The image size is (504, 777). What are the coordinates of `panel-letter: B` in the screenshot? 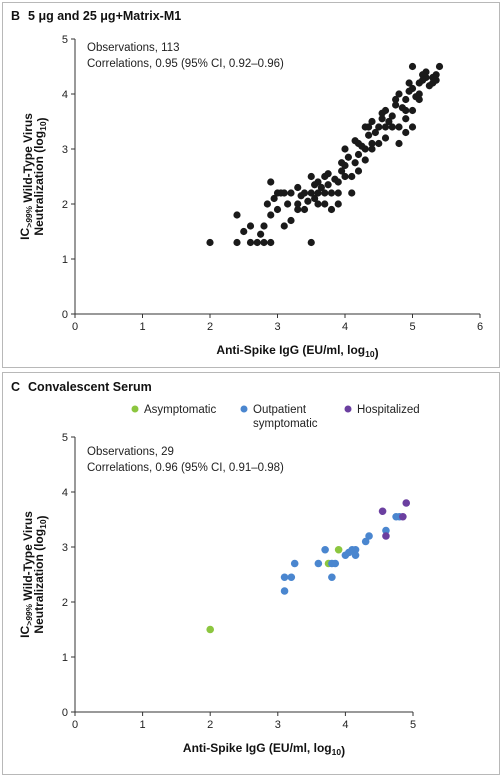 It's located at (15, 16).